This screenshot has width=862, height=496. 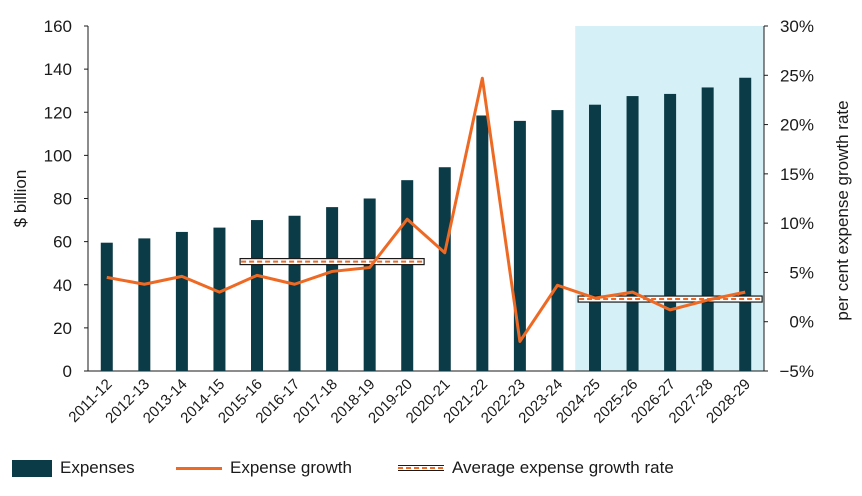 What do you see at coordinates (797, 125) in the screenshot?
I see `right-tick-label: 20%` at bounding box center [797, 125].